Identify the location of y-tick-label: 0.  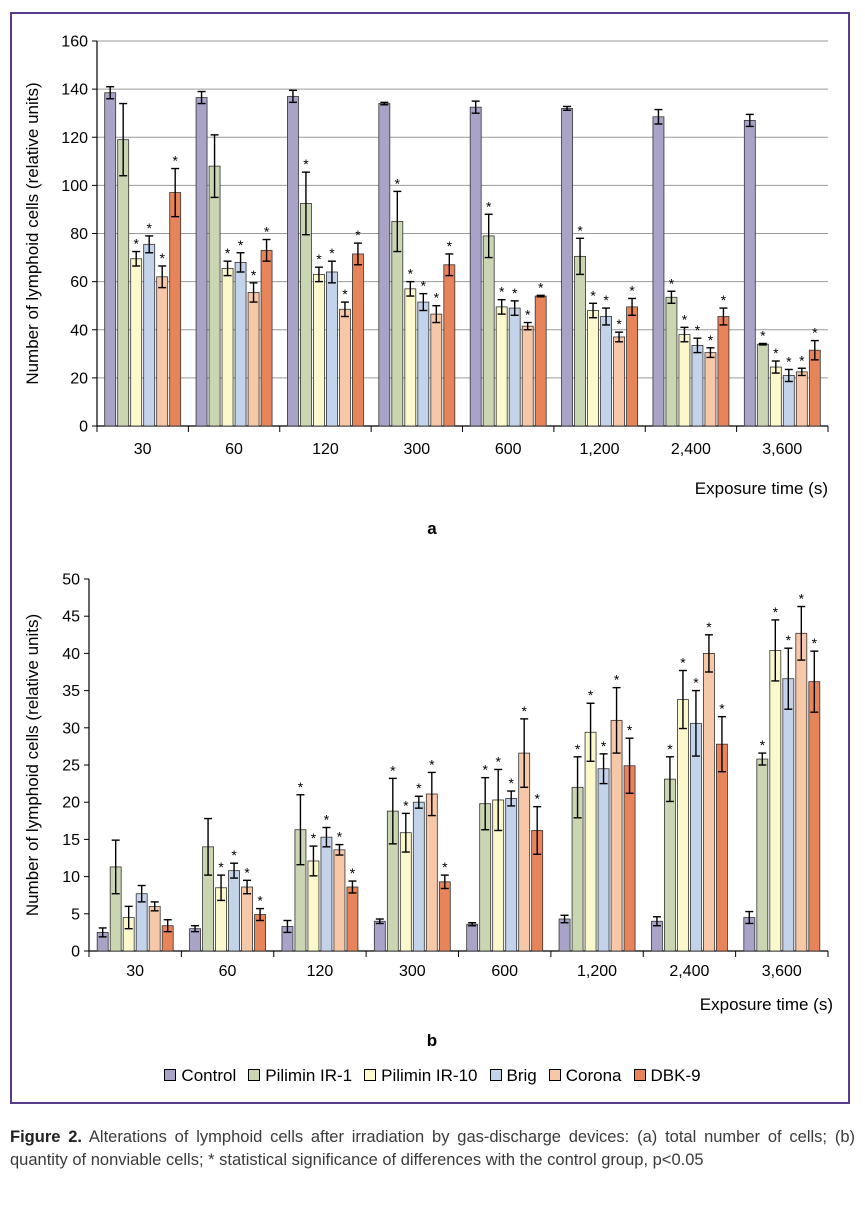
(75, 952).